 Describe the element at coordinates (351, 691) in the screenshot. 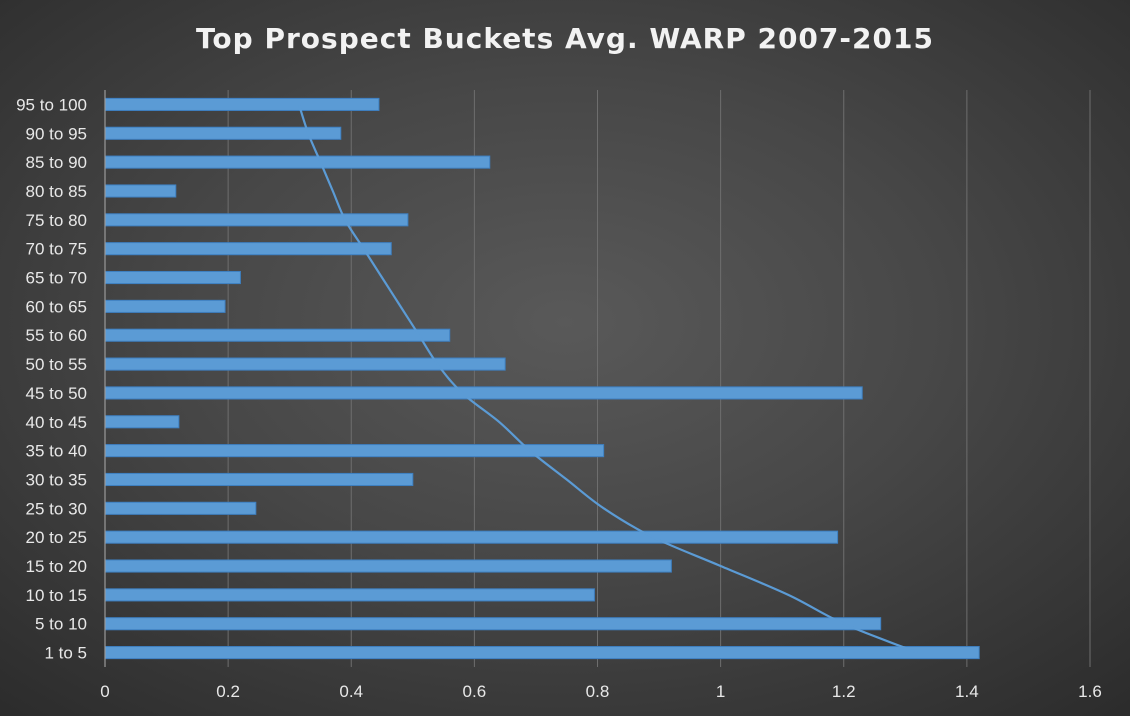

I see `x-tick-label: 0.4` at that location.